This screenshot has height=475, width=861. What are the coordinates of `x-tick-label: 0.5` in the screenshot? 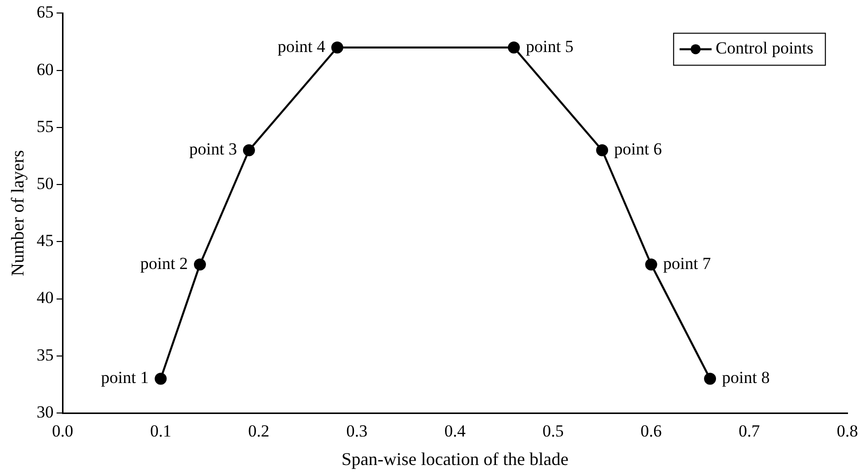 It's located at (553, 431).